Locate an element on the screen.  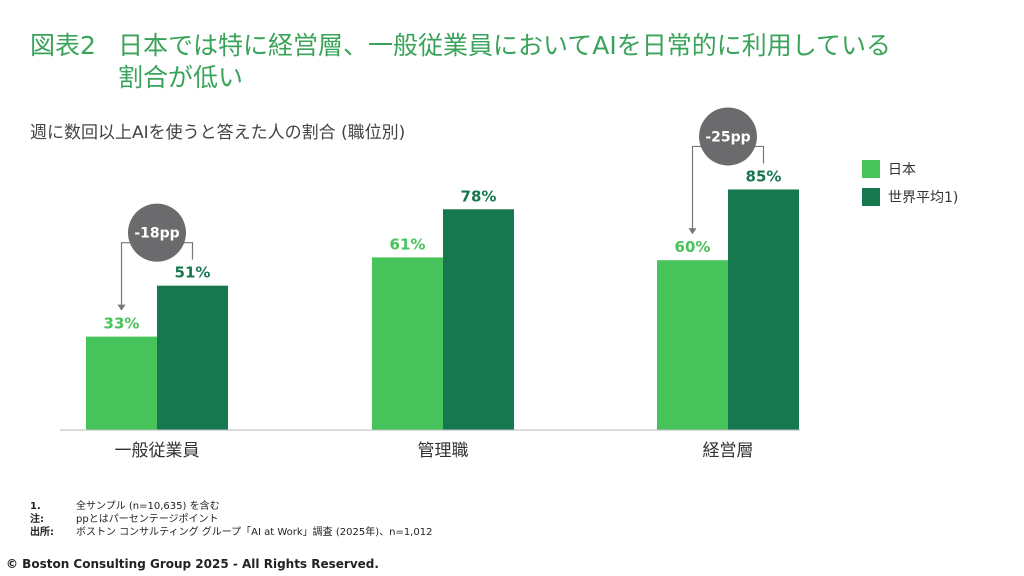
gap-badge-label: -18pp is located at coordinates (156, 234).